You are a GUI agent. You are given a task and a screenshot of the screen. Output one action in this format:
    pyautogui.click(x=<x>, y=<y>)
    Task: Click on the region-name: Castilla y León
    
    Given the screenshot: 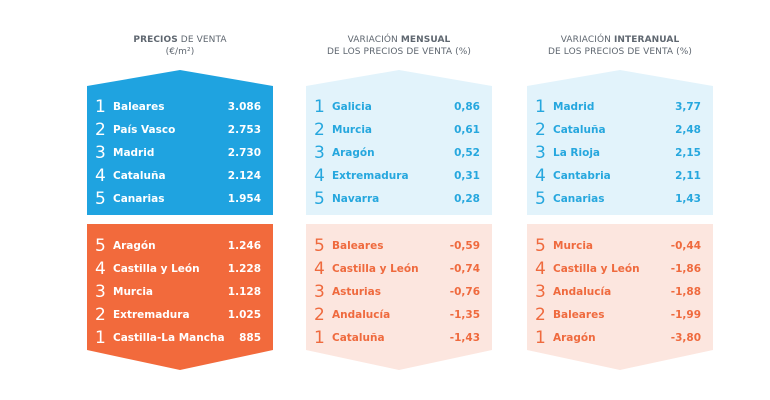 What is the action you would take?
    pyautogui.click(x=375, y=269)
    